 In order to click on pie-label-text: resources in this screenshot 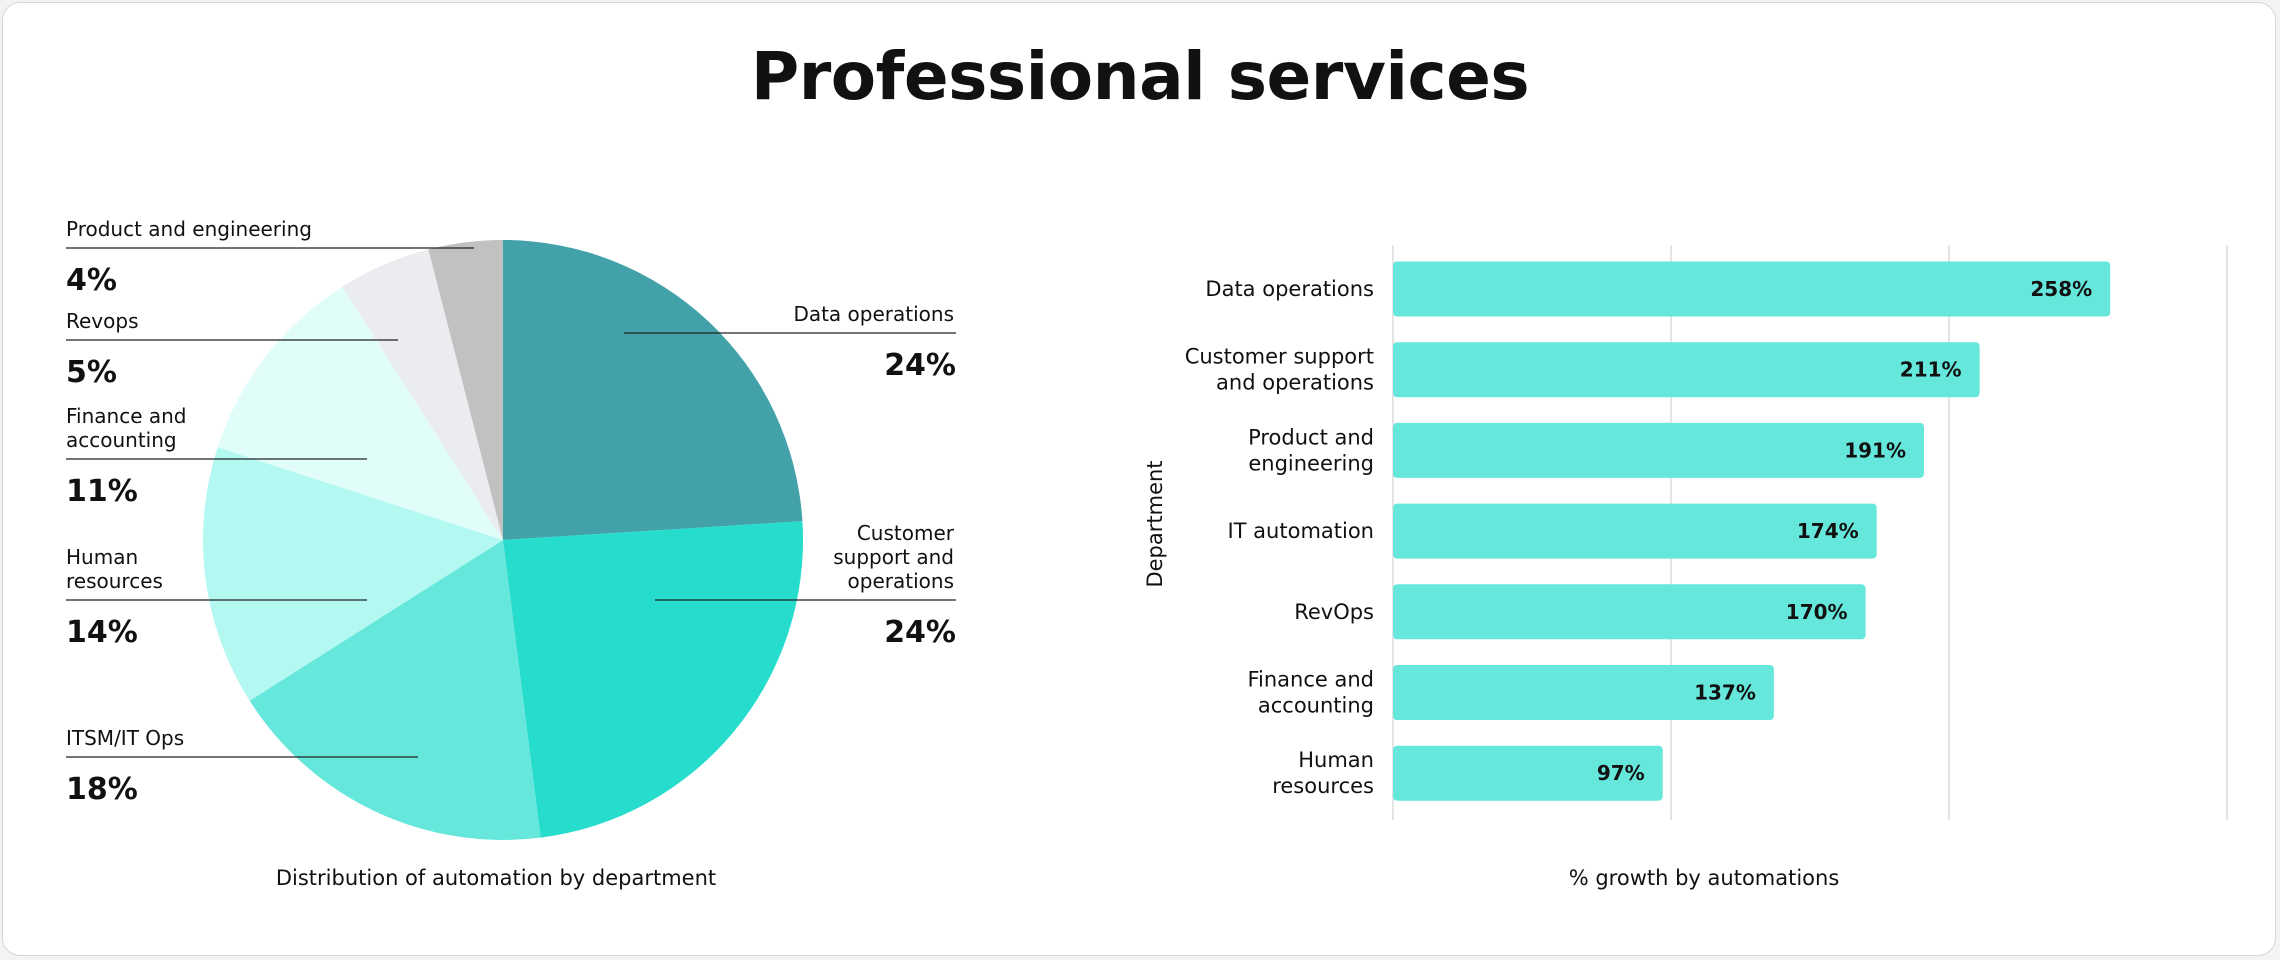, I will do `click(114, 581)`.